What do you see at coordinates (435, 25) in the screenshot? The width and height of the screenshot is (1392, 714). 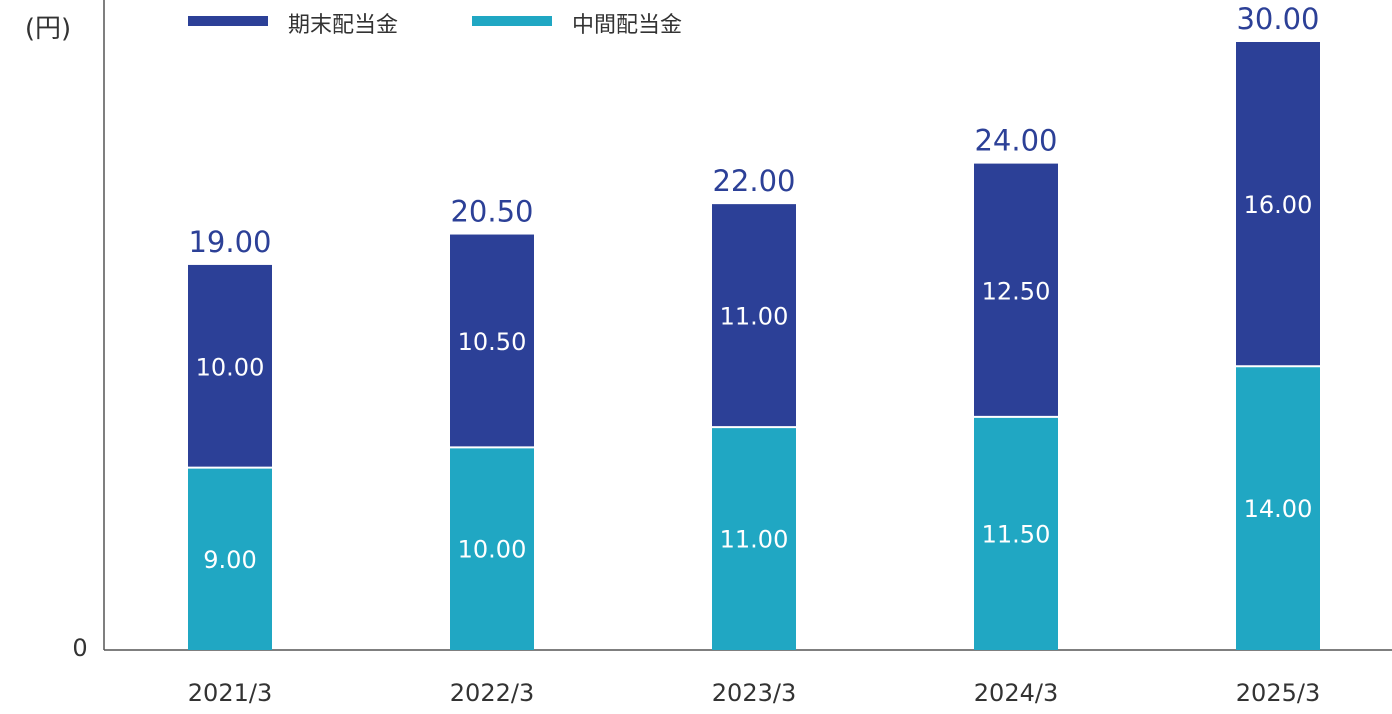 I see `legend: 期末配当金 中間配当金` at bounding box center [435, 25].